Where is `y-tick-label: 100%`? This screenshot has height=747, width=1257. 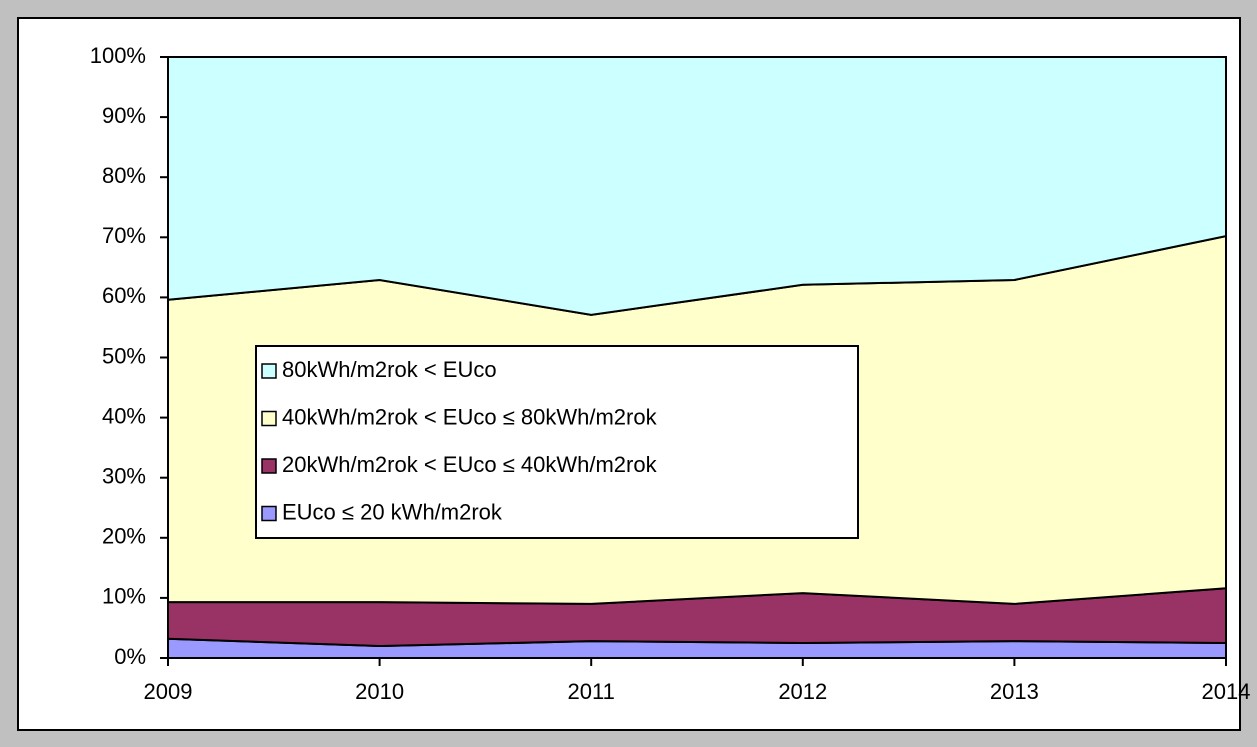
y-tick-label: 100% is located at coordinates (118, 55).